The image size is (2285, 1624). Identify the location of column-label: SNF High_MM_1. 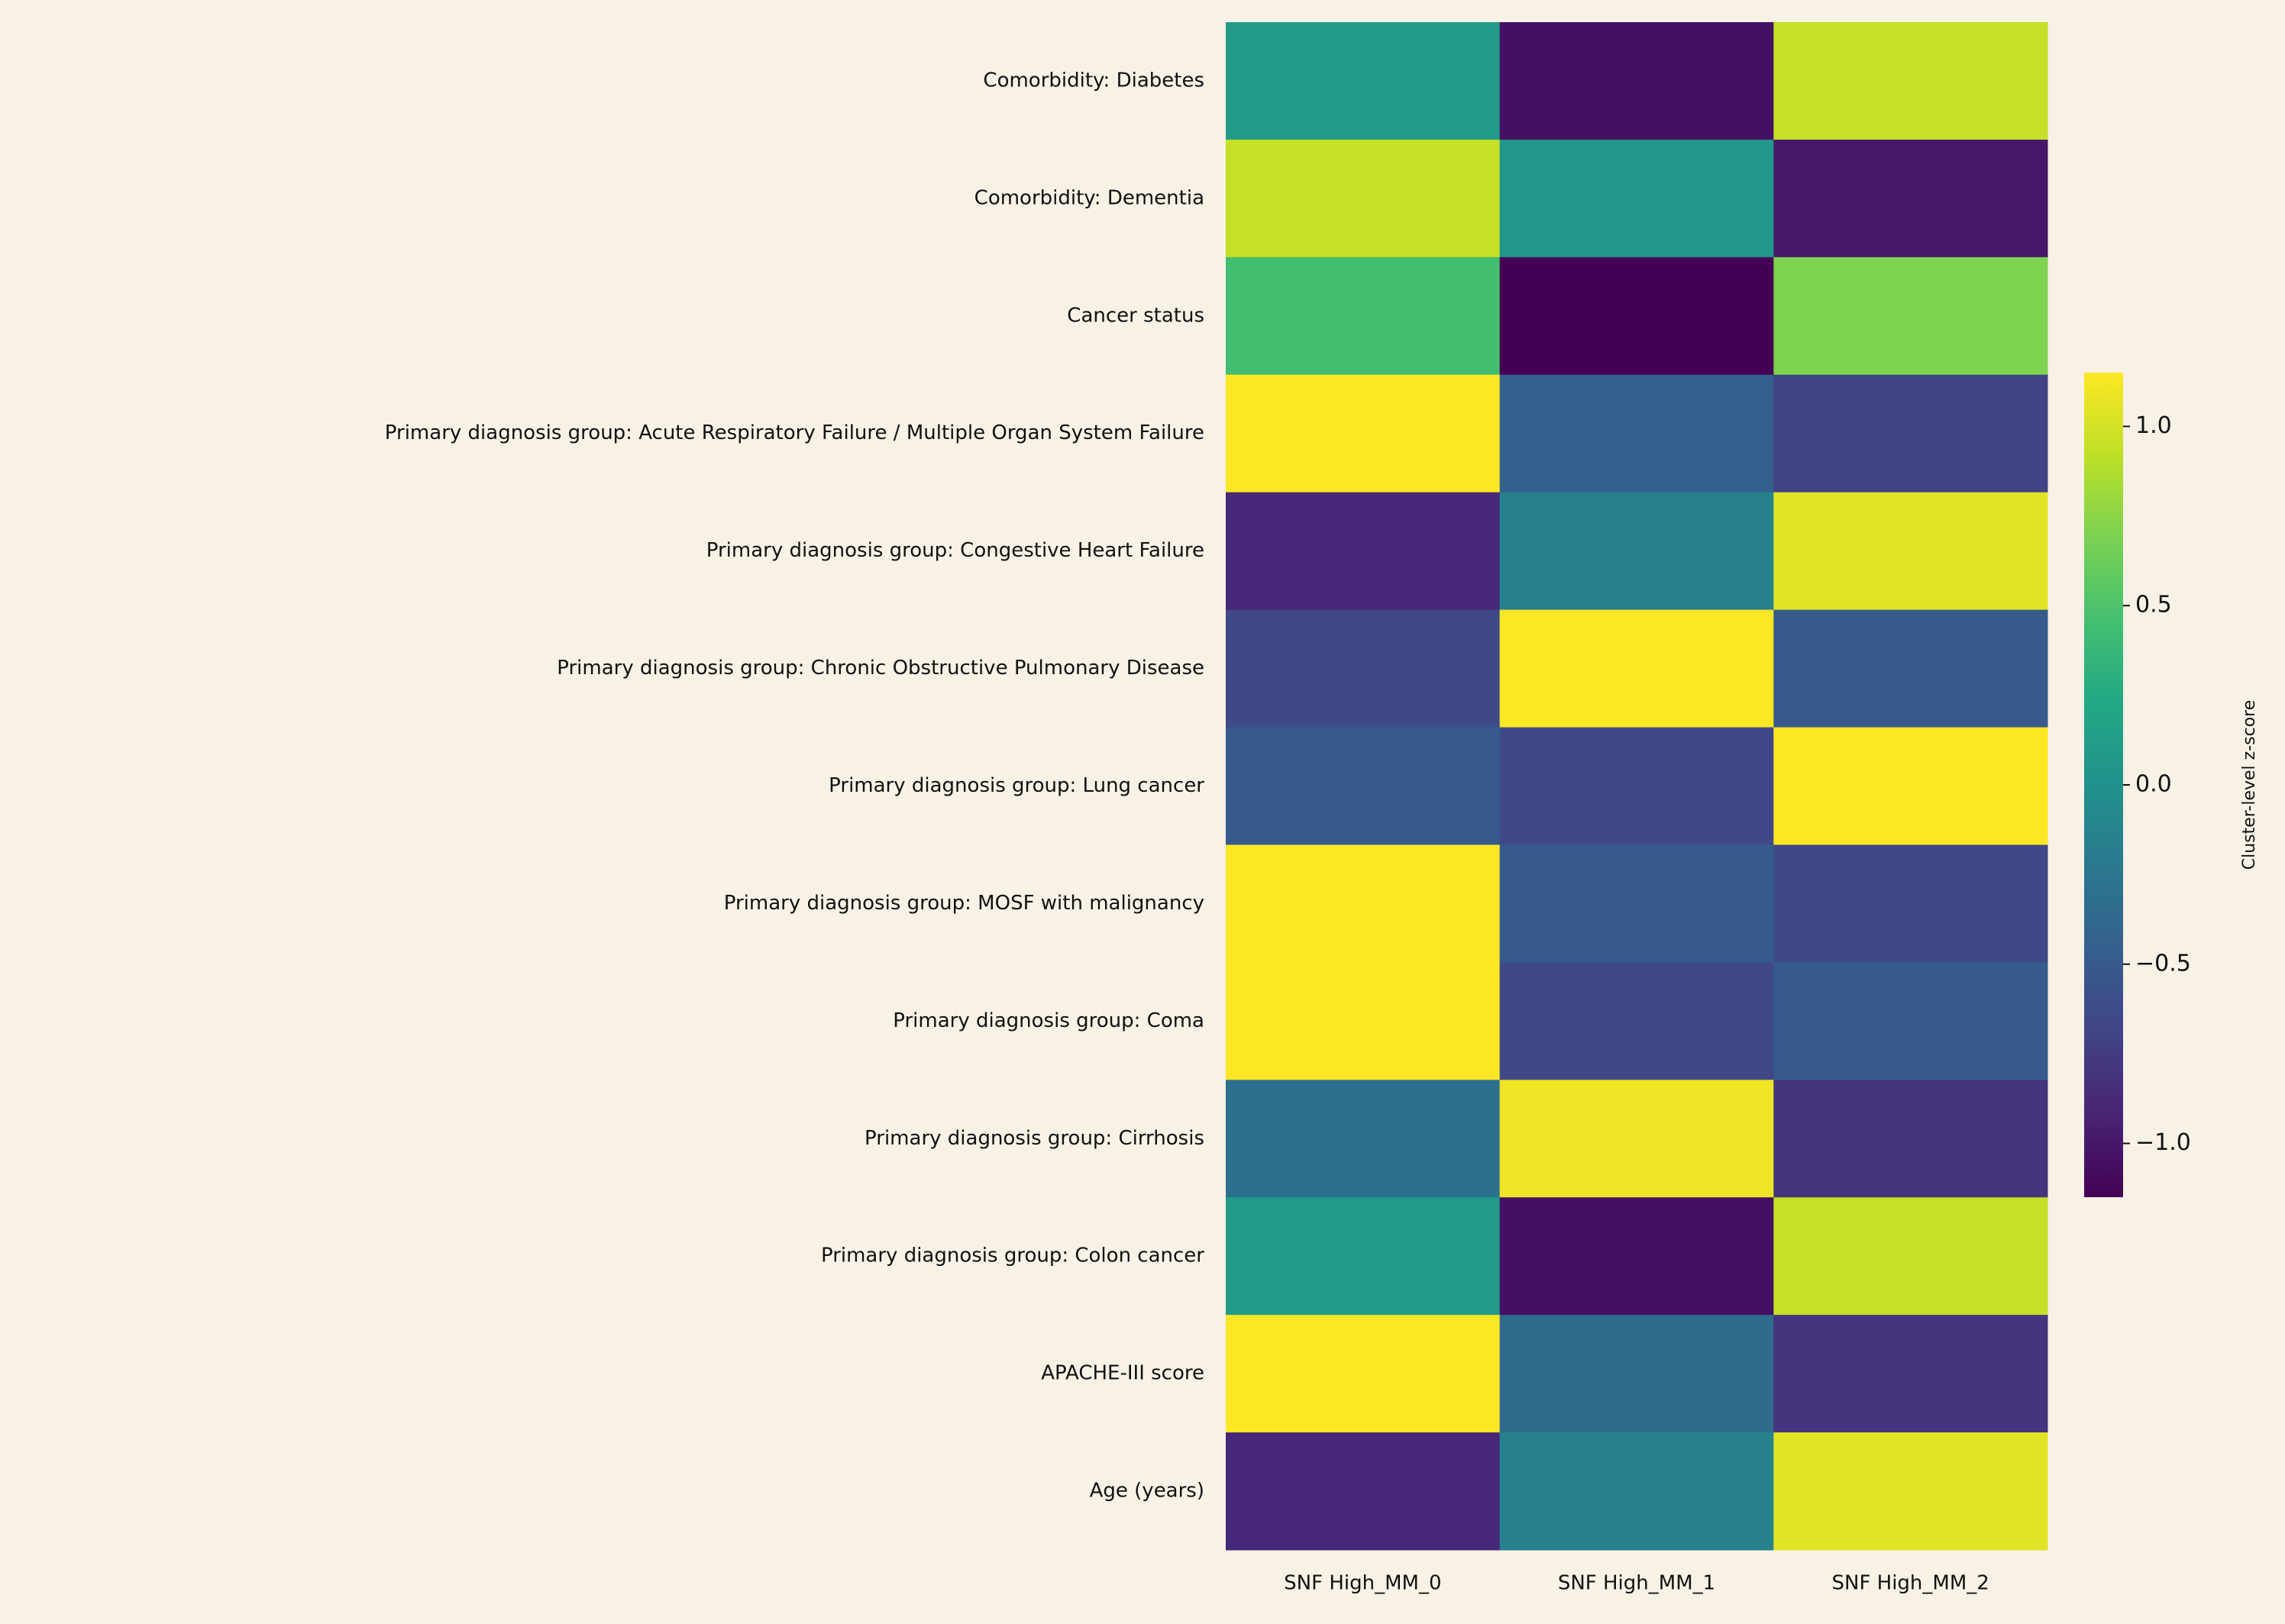
(1637, 1583).